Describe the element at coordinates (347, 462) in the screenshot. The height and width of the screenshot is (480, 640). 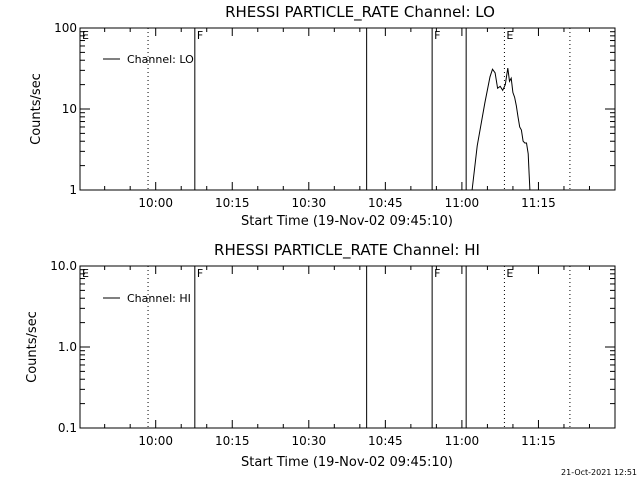
I see `x-axis-label-hi: Start Time (19-Nov-02 09:45:10)` at that location.